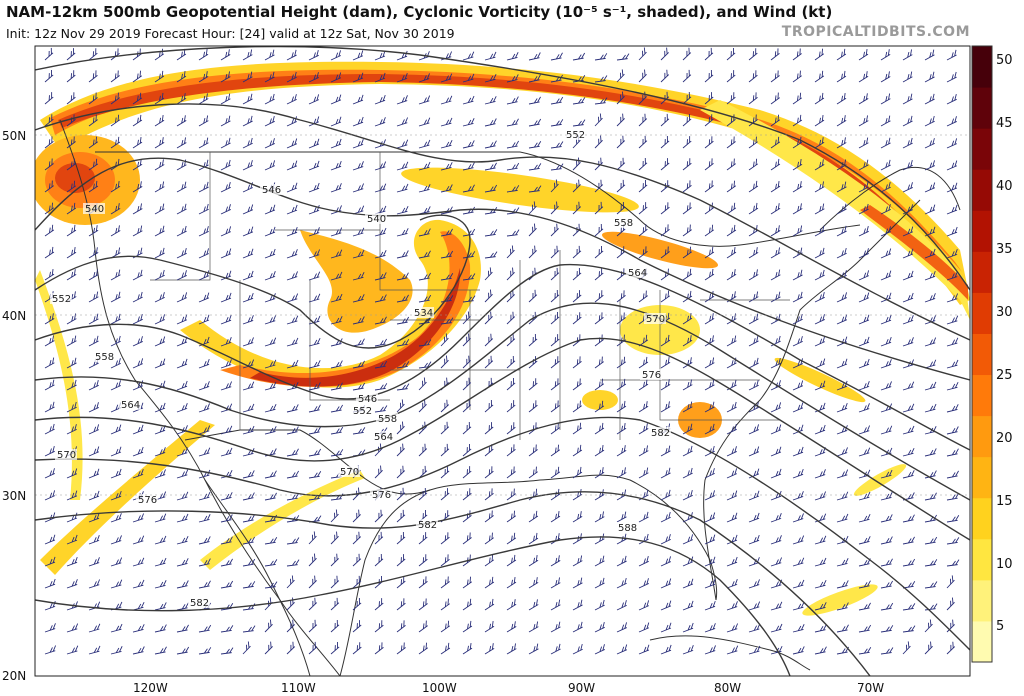 This screenshot has width=1024, height=696. Describe the element at coordinates (427, 525) in the screenshot. I see `contour-label: 582` at that location.